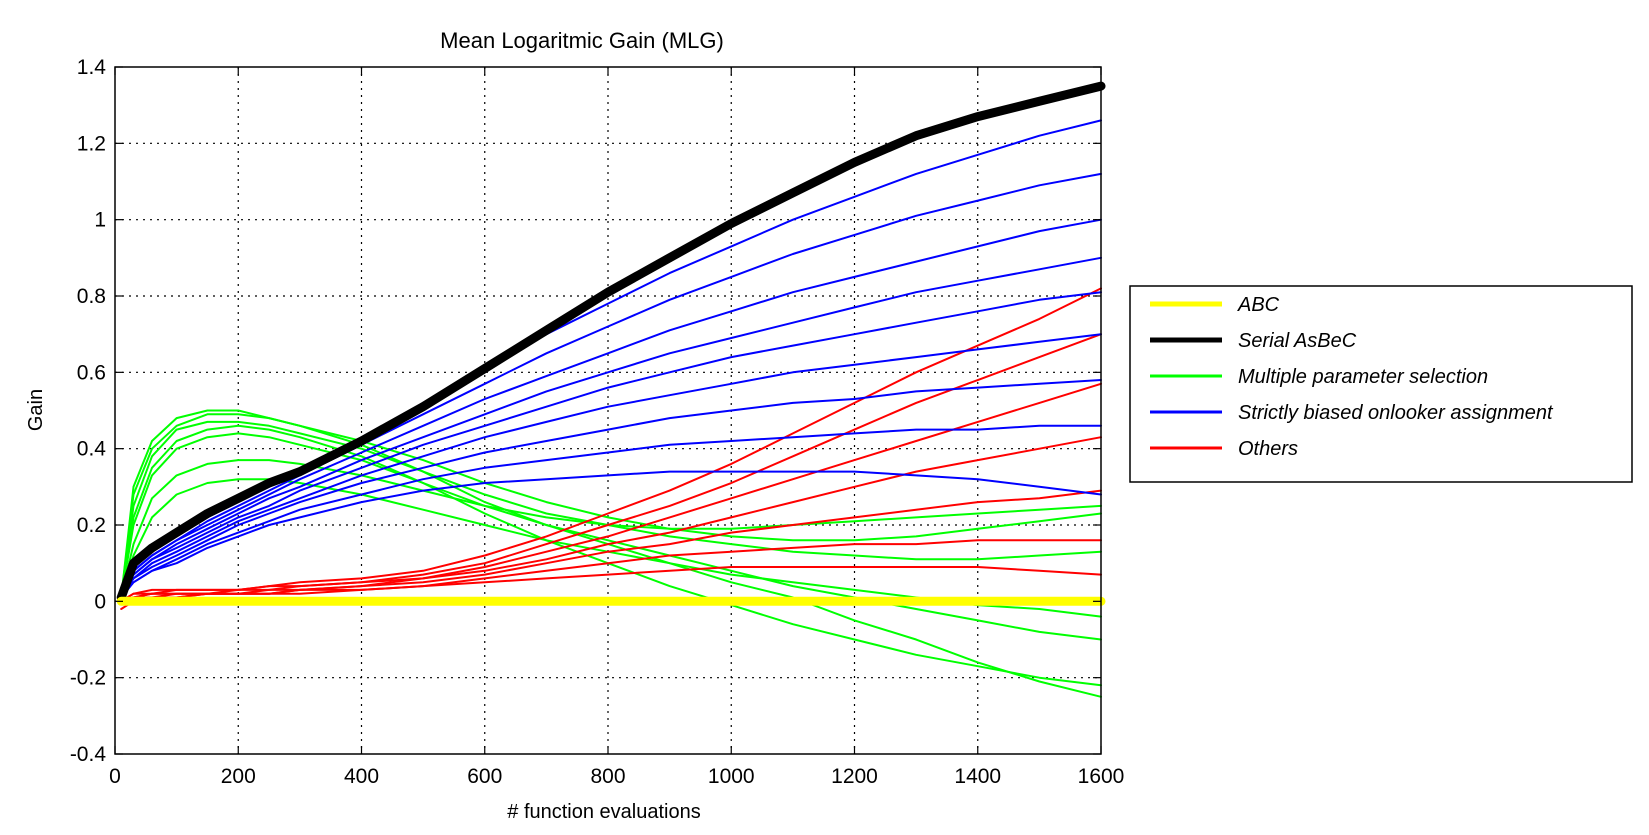 This screenshot has height=835, width=1649. What do you see at coordinates (88, 754) in the screenshot?
I see `y-tick-label: -0.4` at bounding box center [88, 754].